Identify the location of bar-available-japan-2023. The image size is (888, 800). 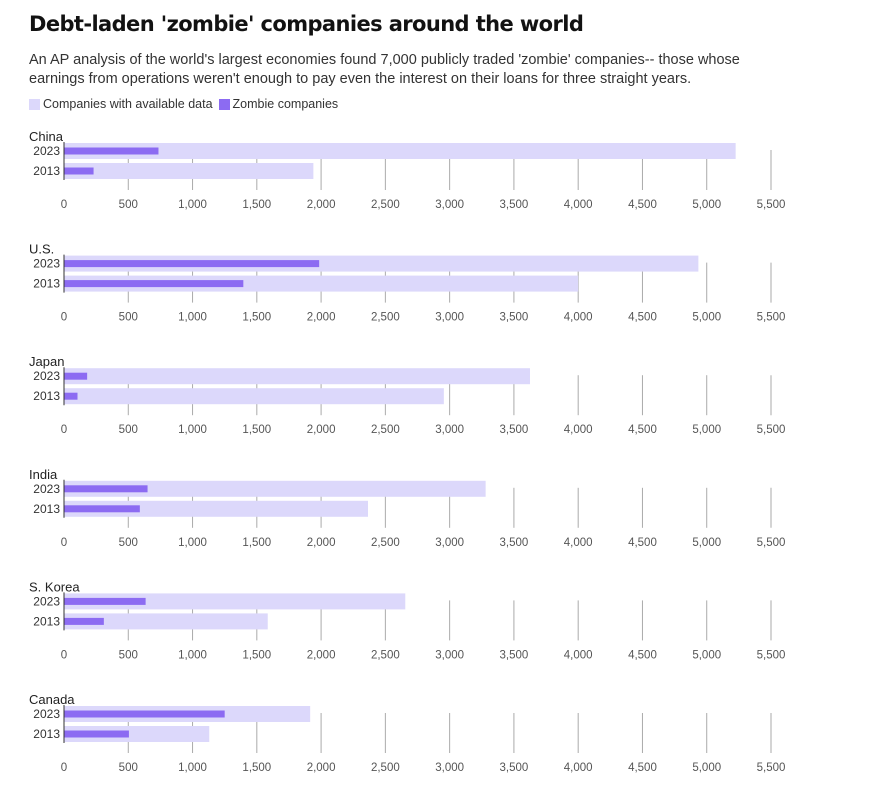
(297, 376).